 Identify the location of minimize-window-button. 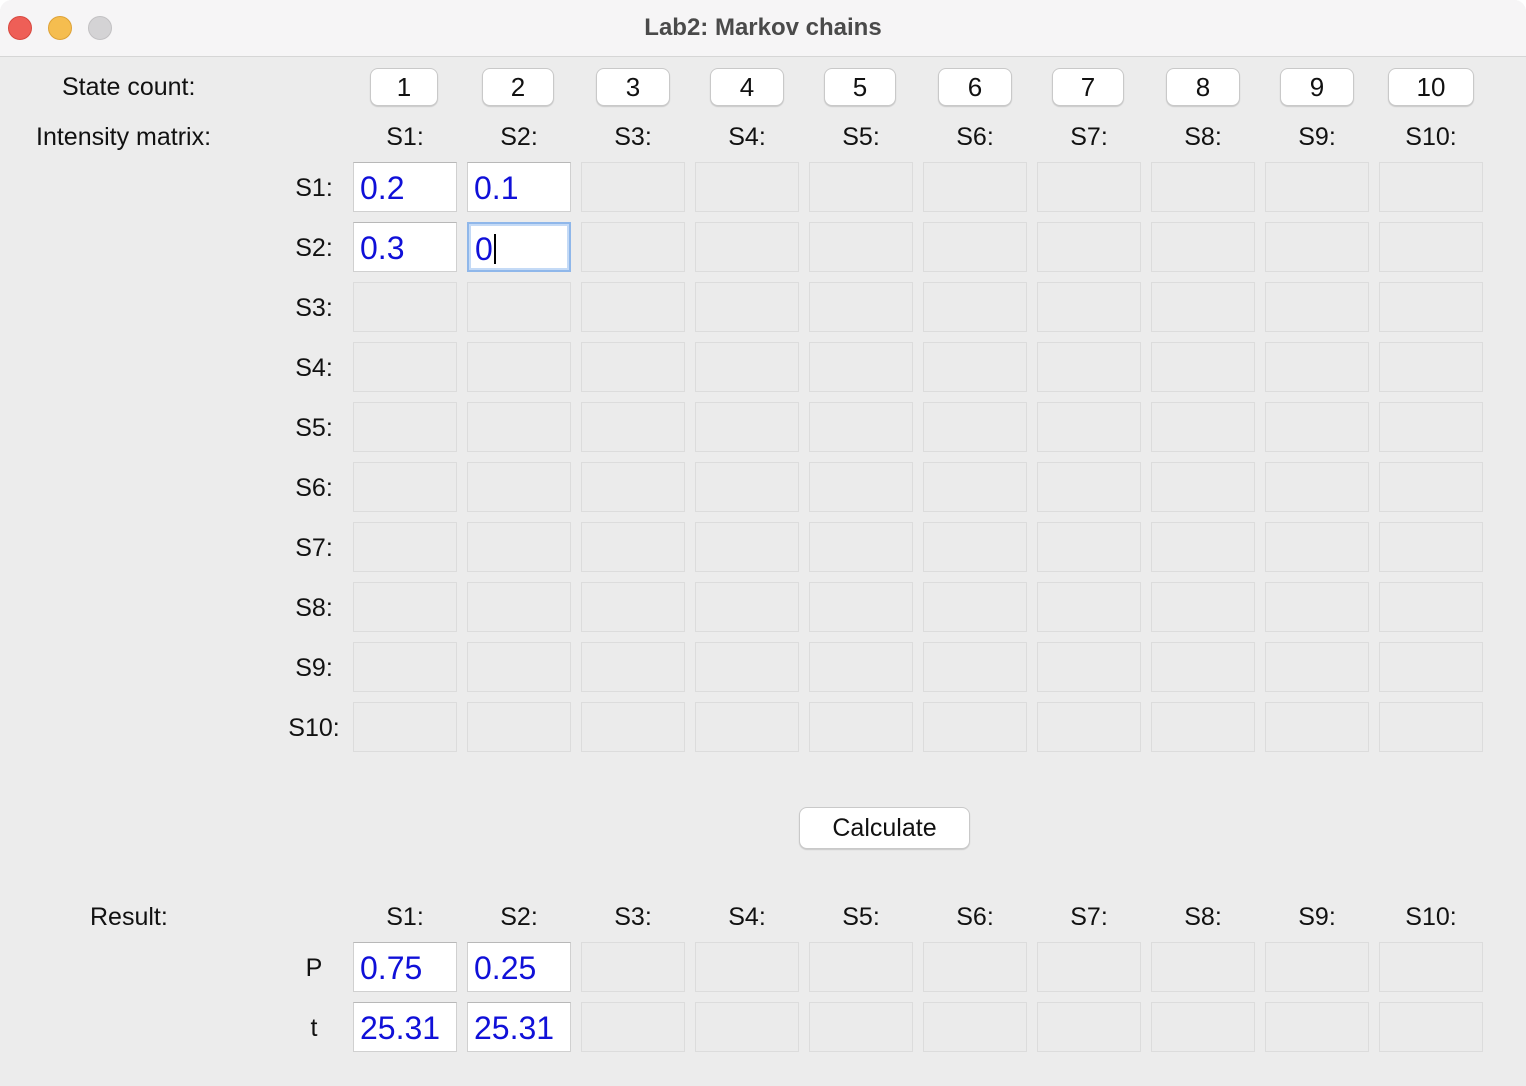
(60, 28).